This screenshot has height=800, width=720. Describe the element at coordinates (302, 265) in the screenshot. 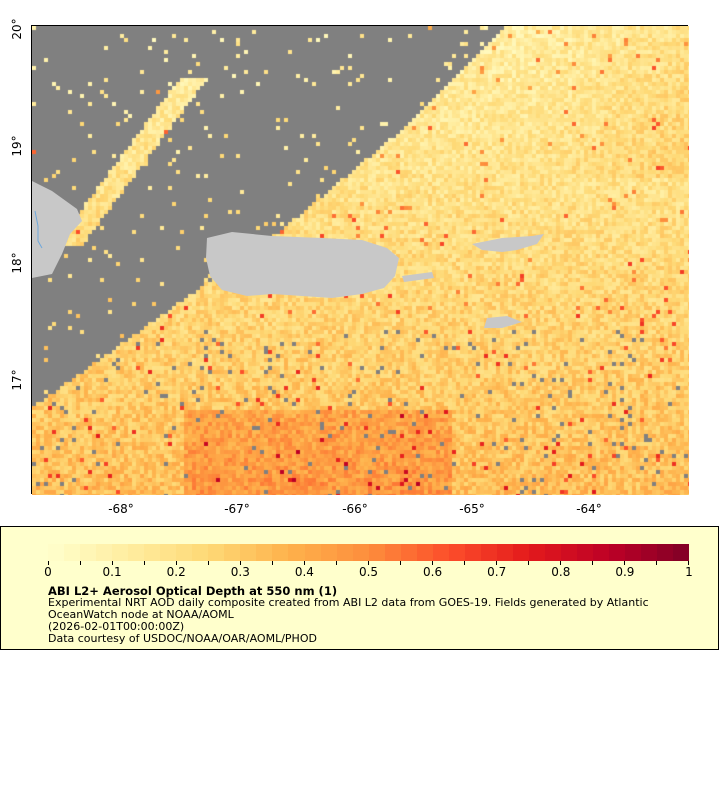

I see `puerto-rico-land` at that location.